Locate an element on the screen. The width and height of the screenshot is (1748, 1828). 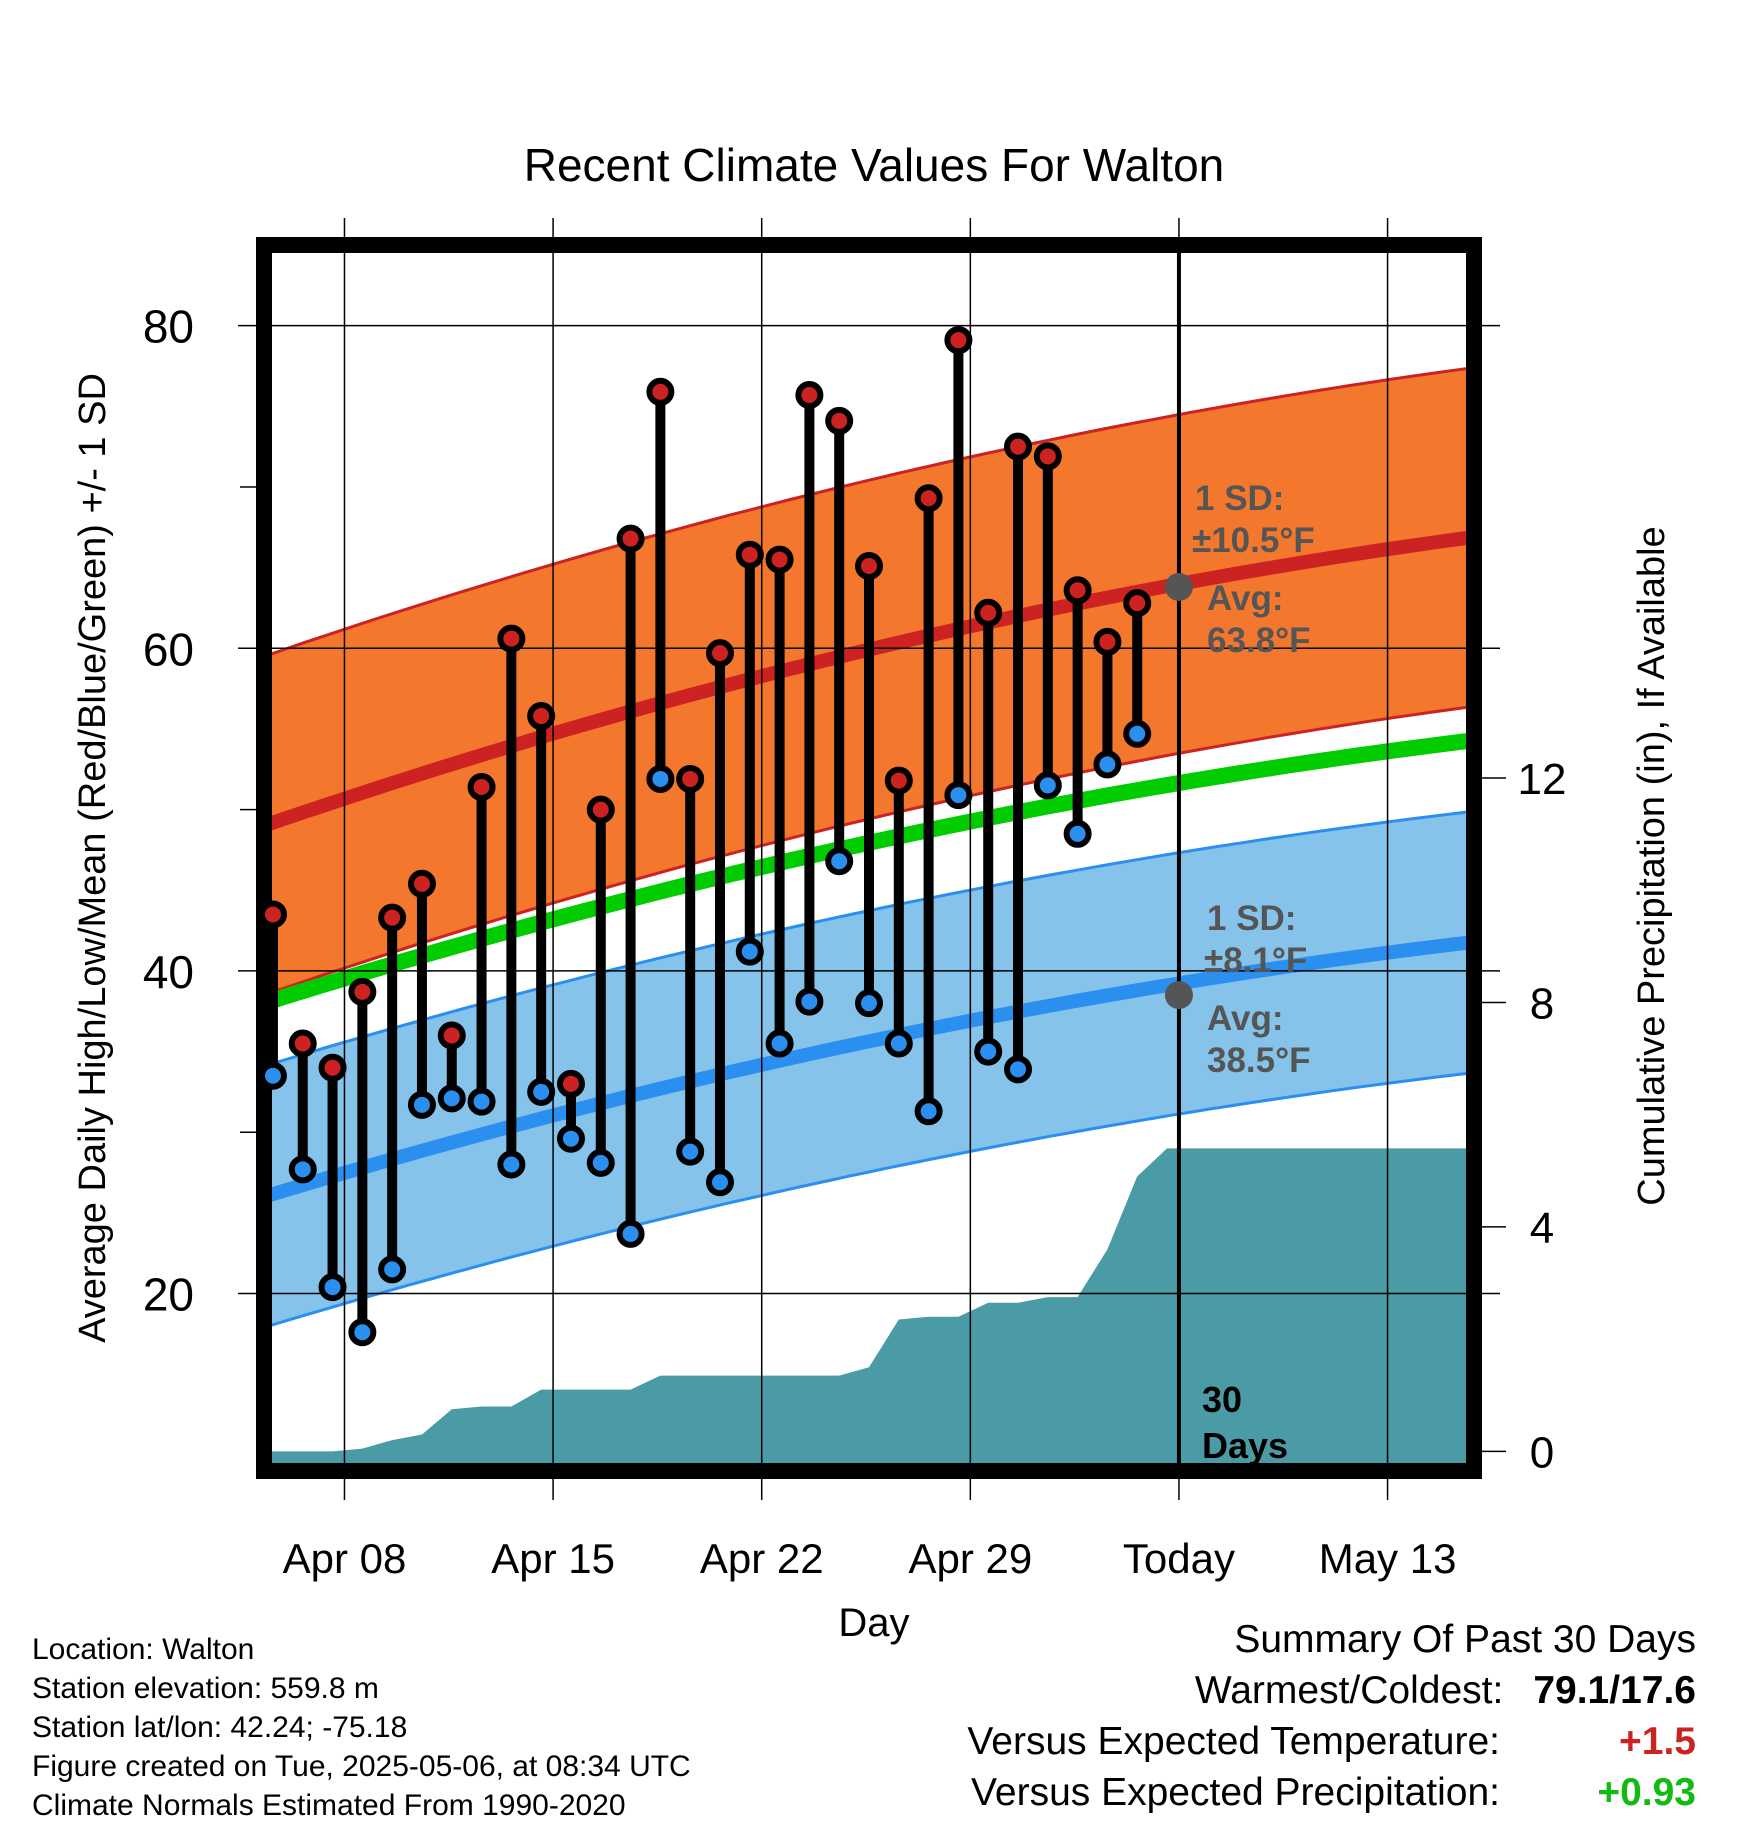
summary-precip-row: Versus Expected Precipitation: +0.93 is located at coordinates (1246, 1796).